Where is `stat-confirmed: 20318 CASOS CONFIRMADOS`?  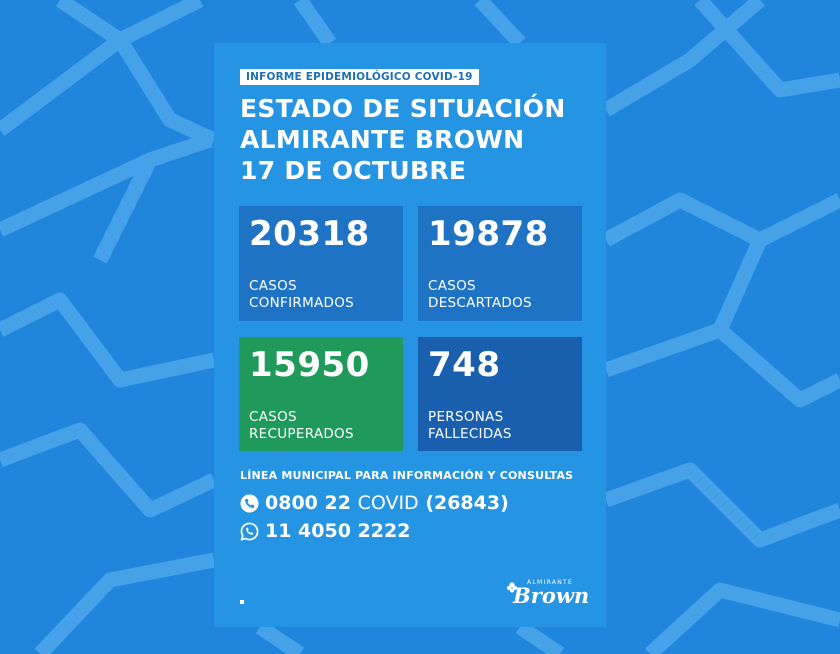
stat-confirmed: 20318 CASOS CONFIRMADOS is located at coordinates (321, 263).